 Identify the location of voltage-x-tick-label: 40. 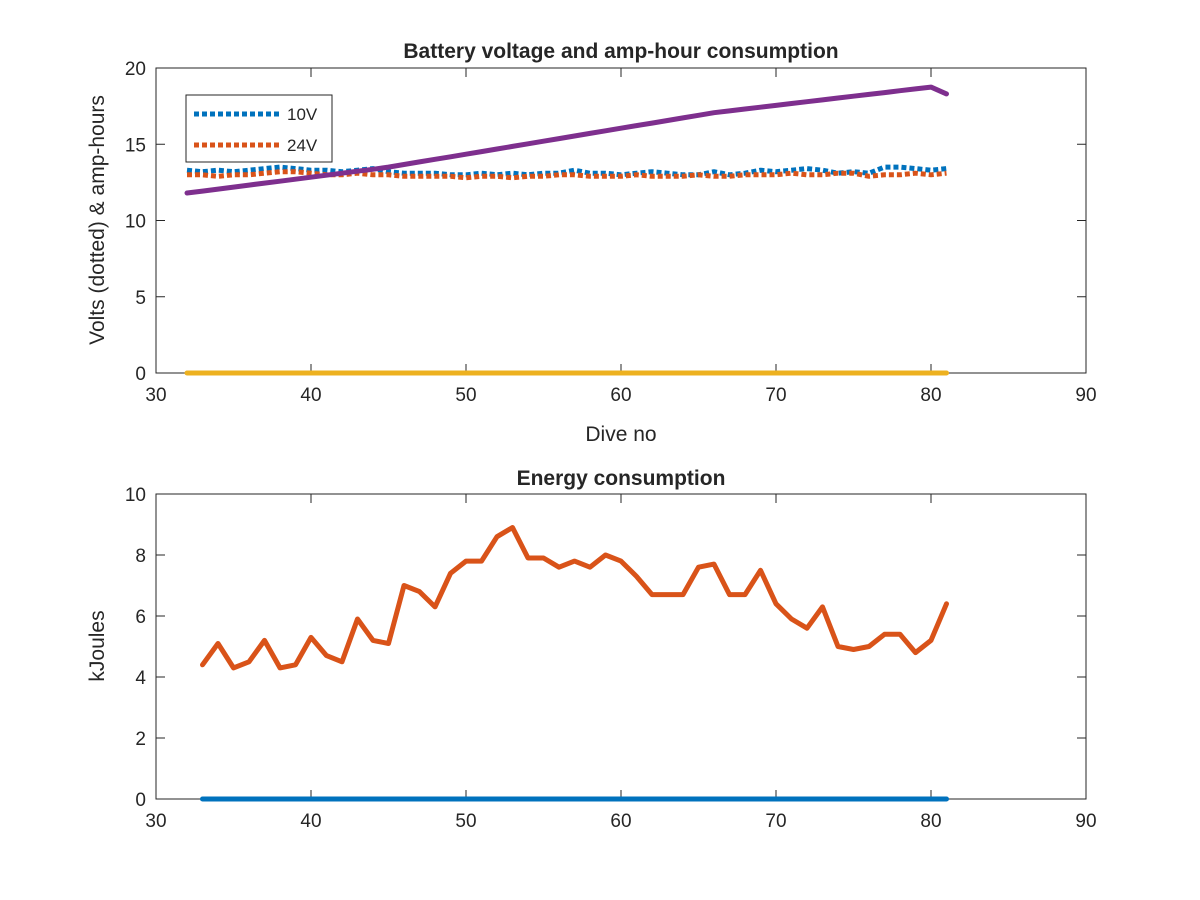
(310, 395).